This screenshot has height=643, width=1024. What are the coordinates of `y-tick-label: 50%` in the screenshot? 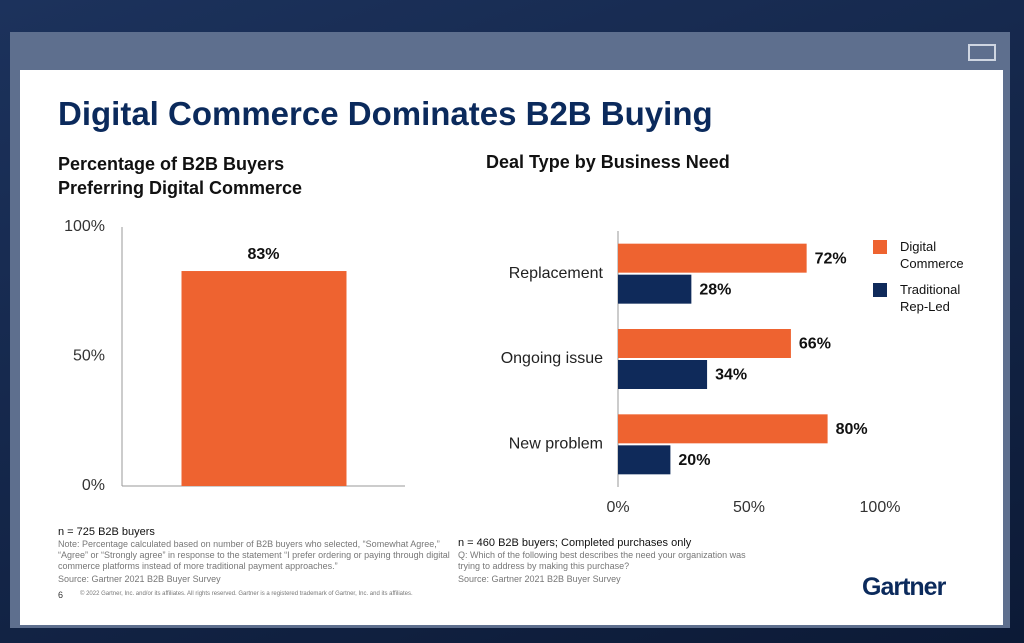 It's located at (89, 356).